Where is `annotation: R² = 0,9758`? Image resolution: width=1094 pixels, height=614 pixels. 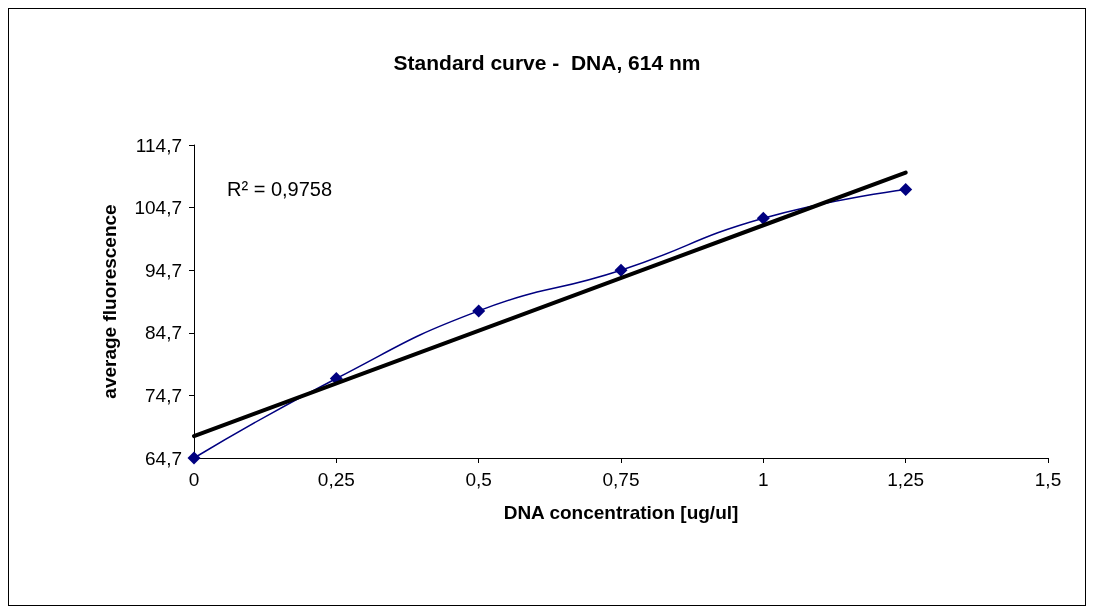
annotation: R² = 0,9758 is located at coordinates (280, 189).